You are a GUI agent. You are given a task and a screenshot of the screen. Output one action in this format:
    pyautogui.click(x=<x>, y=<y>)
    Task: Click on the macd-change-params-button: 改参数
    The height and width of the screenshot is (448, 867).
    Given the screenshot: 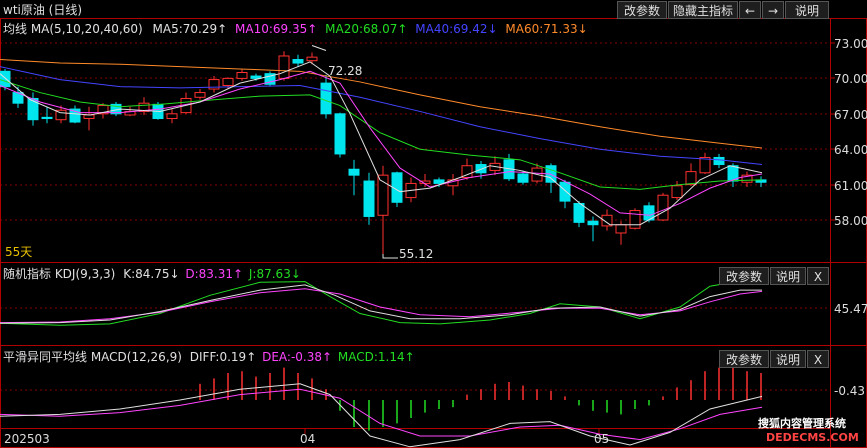 What is the action you would take?
    pyautogui.click(x=744, y=359)
    